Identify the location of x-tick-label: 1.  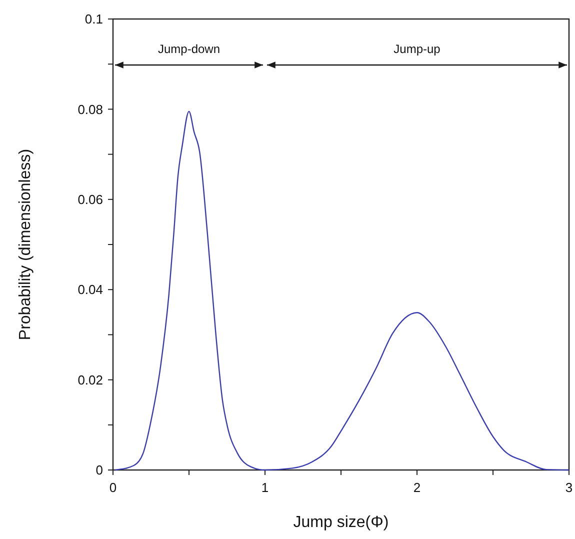
(265, 487).